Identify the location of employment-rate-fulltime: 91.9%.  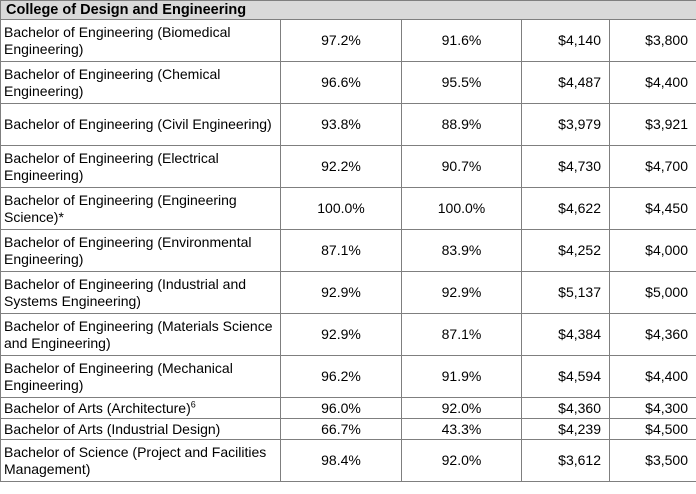
(461, 376).